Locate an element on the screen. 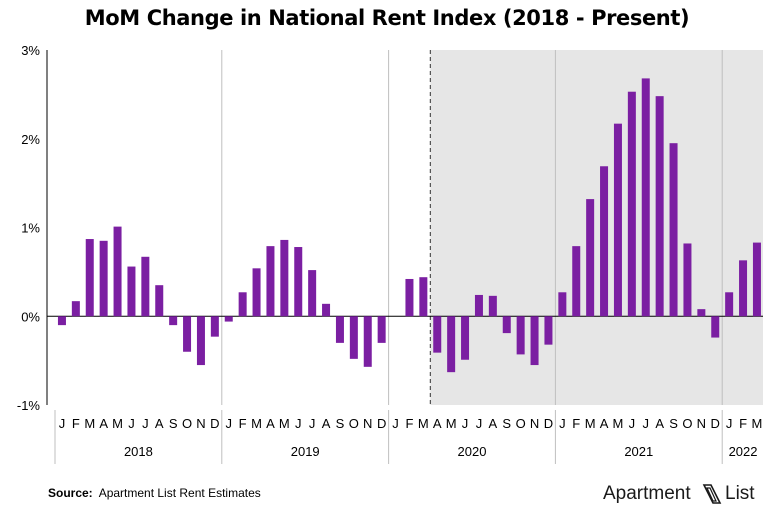  source-label: Source: is located at coordinates (70, 493).